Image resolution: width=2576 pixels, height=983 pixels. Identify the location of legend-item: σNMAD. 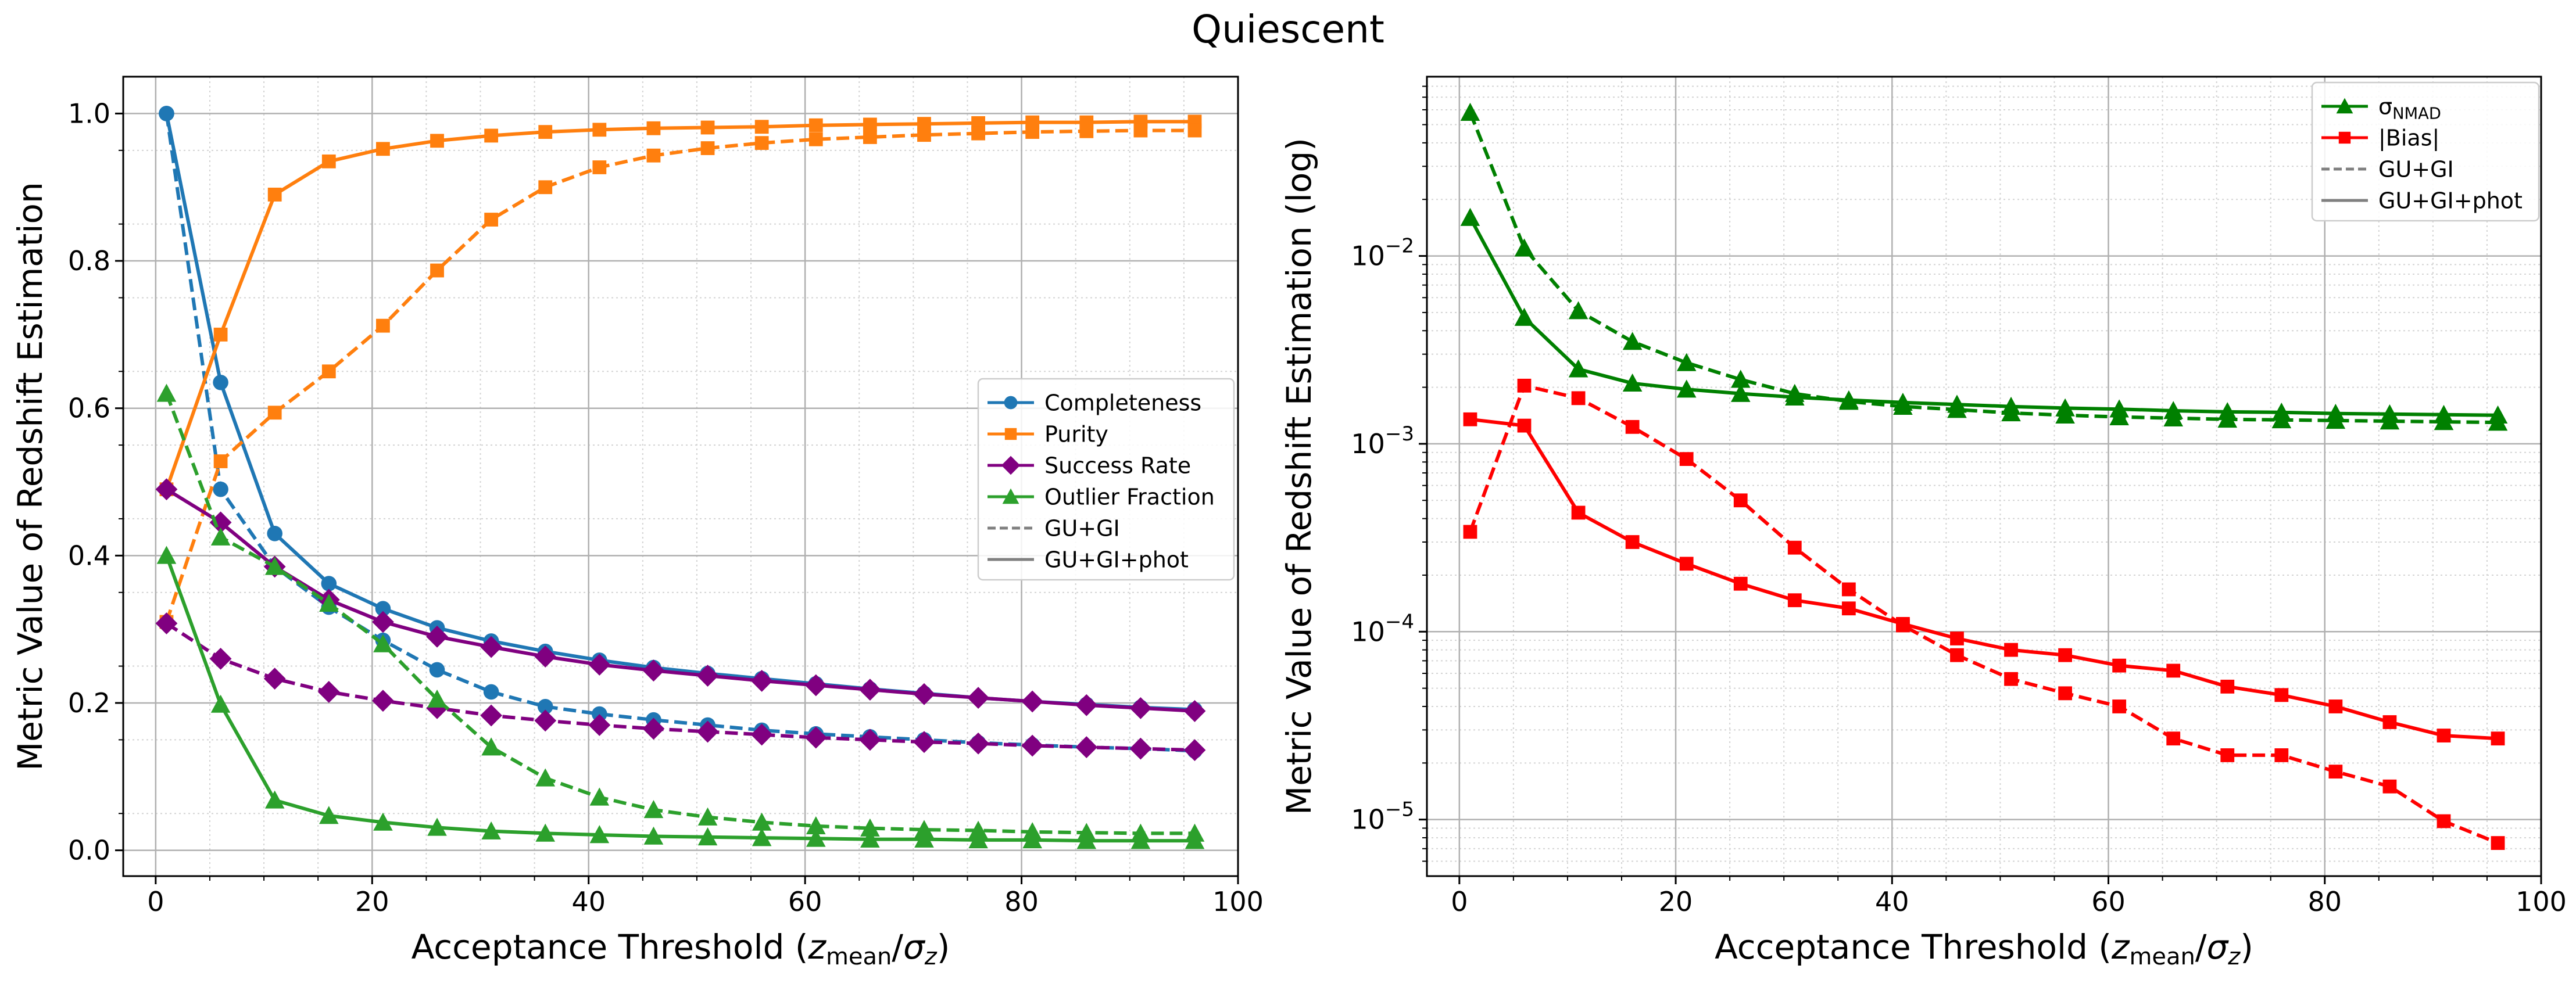
(2381, 108).